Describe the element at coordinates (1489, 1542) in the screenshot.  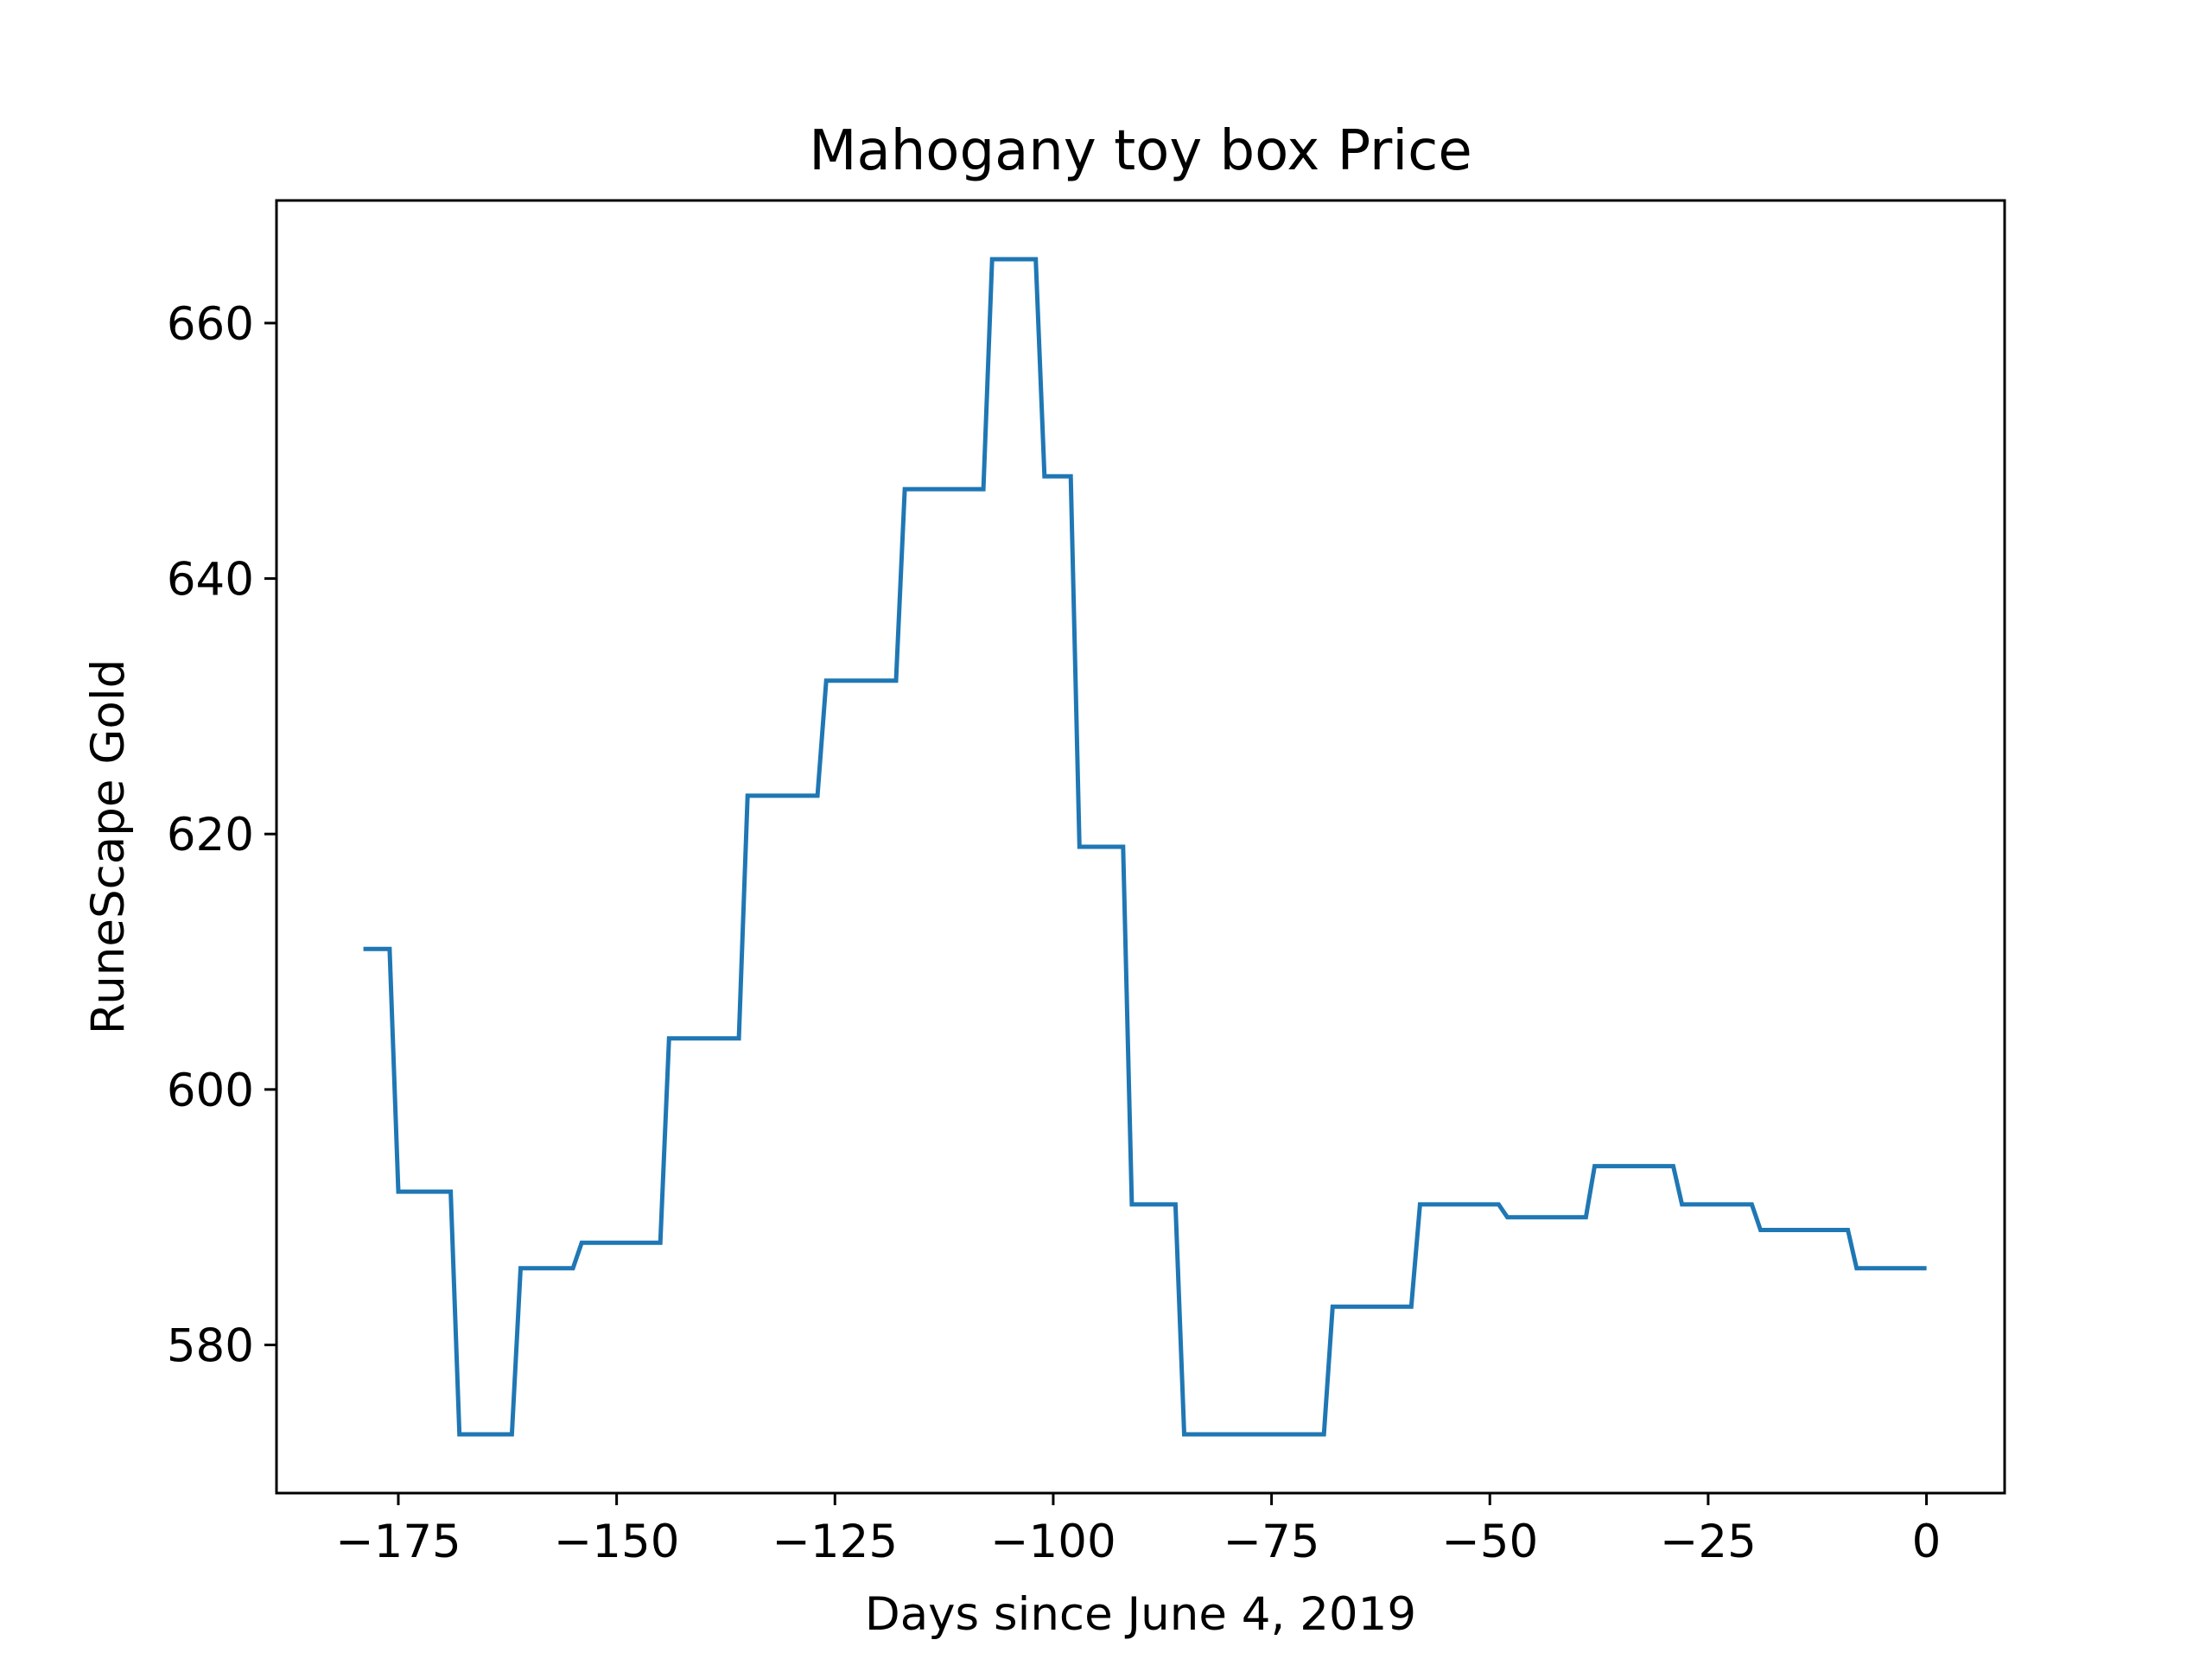
I see `x-tick-label: −50` at that location.